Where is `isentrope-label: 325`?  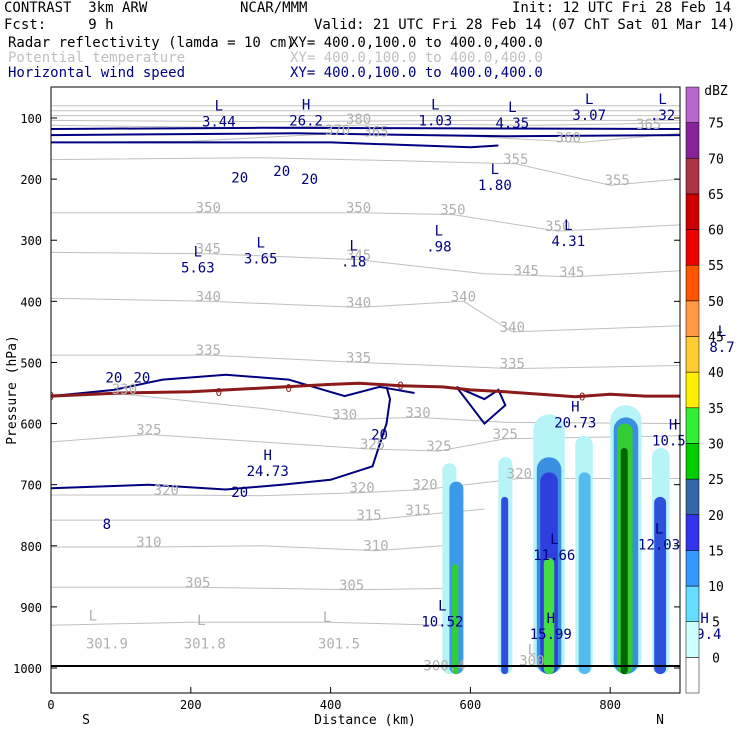
isentrope-label: 325 is located at coordinates (438, 447).